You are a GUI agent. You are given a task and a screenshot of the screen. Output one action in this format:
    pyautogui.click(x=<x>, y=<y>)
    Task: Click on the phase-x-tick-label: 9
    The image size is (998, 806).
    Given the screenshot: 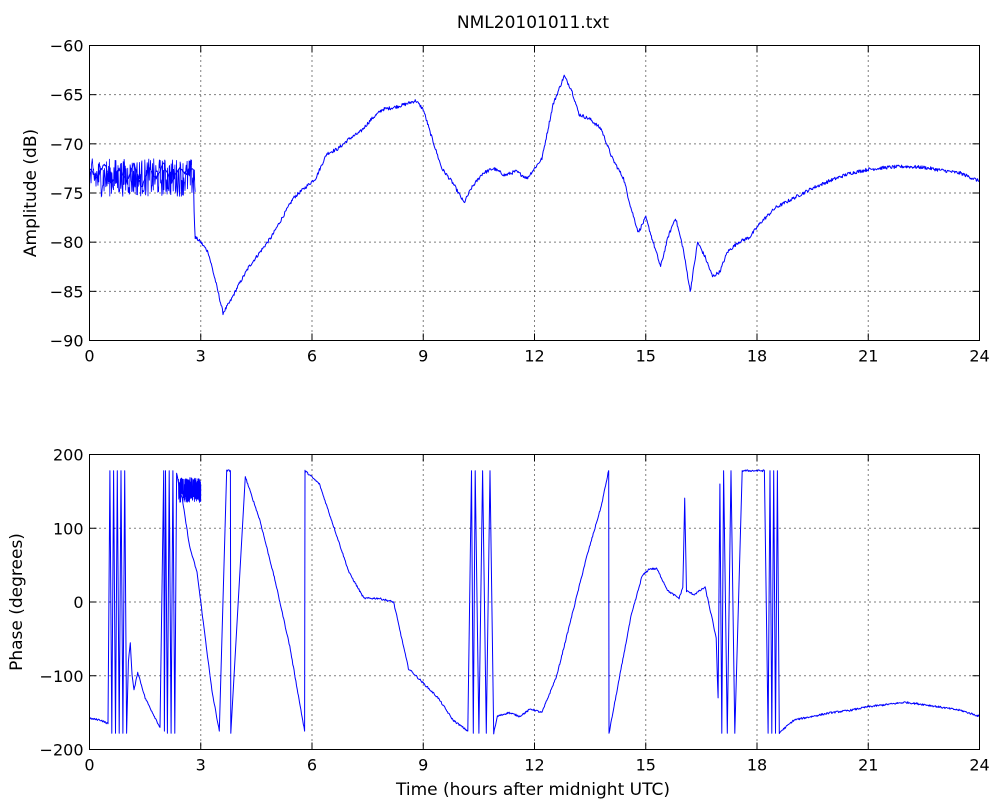 What is the action you would take?
    pyautogui.click(x=423, y=765)
    